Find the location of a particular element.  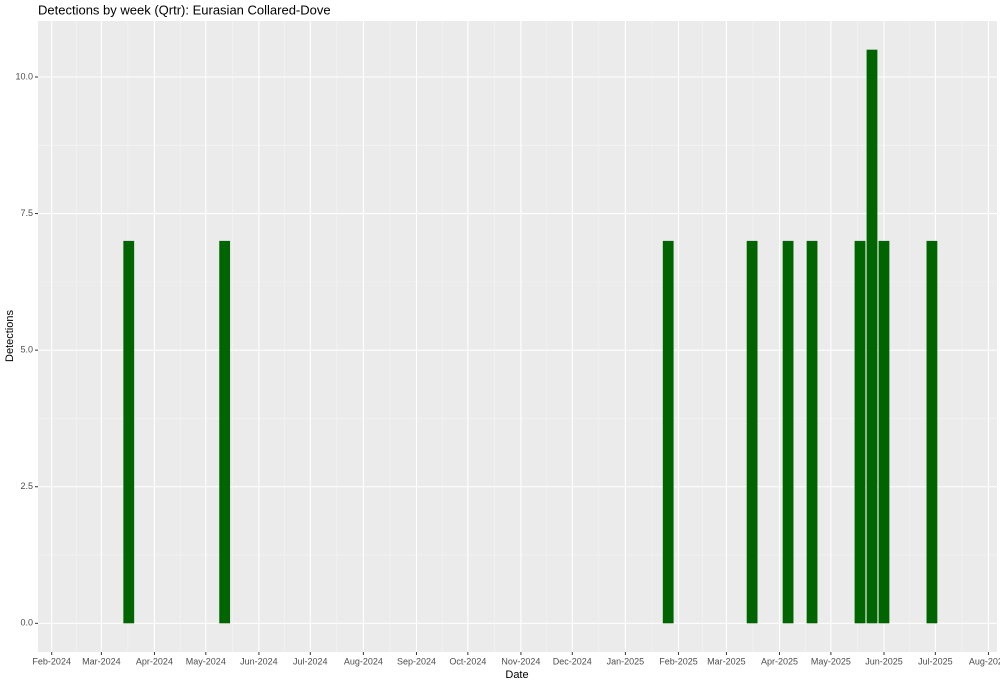

y-tick-label: 7.5 is located at coordinates (26, 213).